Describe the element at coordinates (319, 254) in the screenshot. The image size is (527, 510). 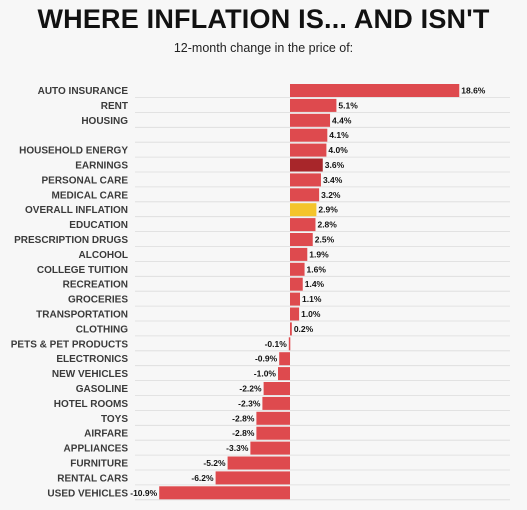
I see `value-label: 1.9%` at that location.